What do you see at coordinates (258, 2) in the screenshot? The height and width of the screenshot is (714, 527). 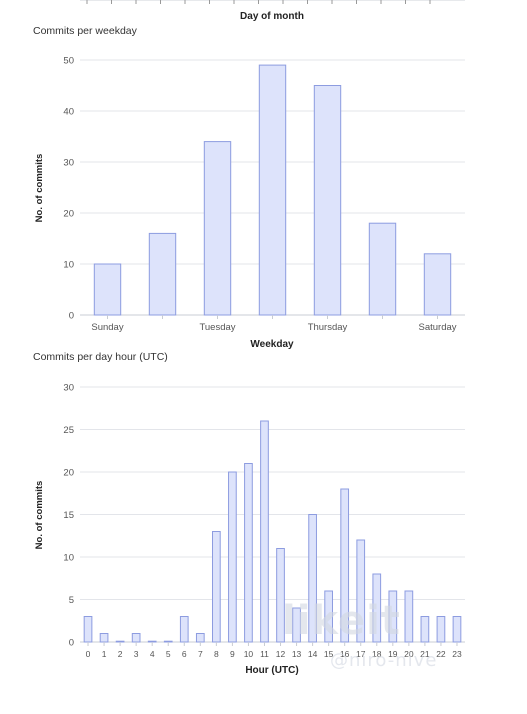 I see `top-chart-cut-ticks` at bounding box center [258, 2].